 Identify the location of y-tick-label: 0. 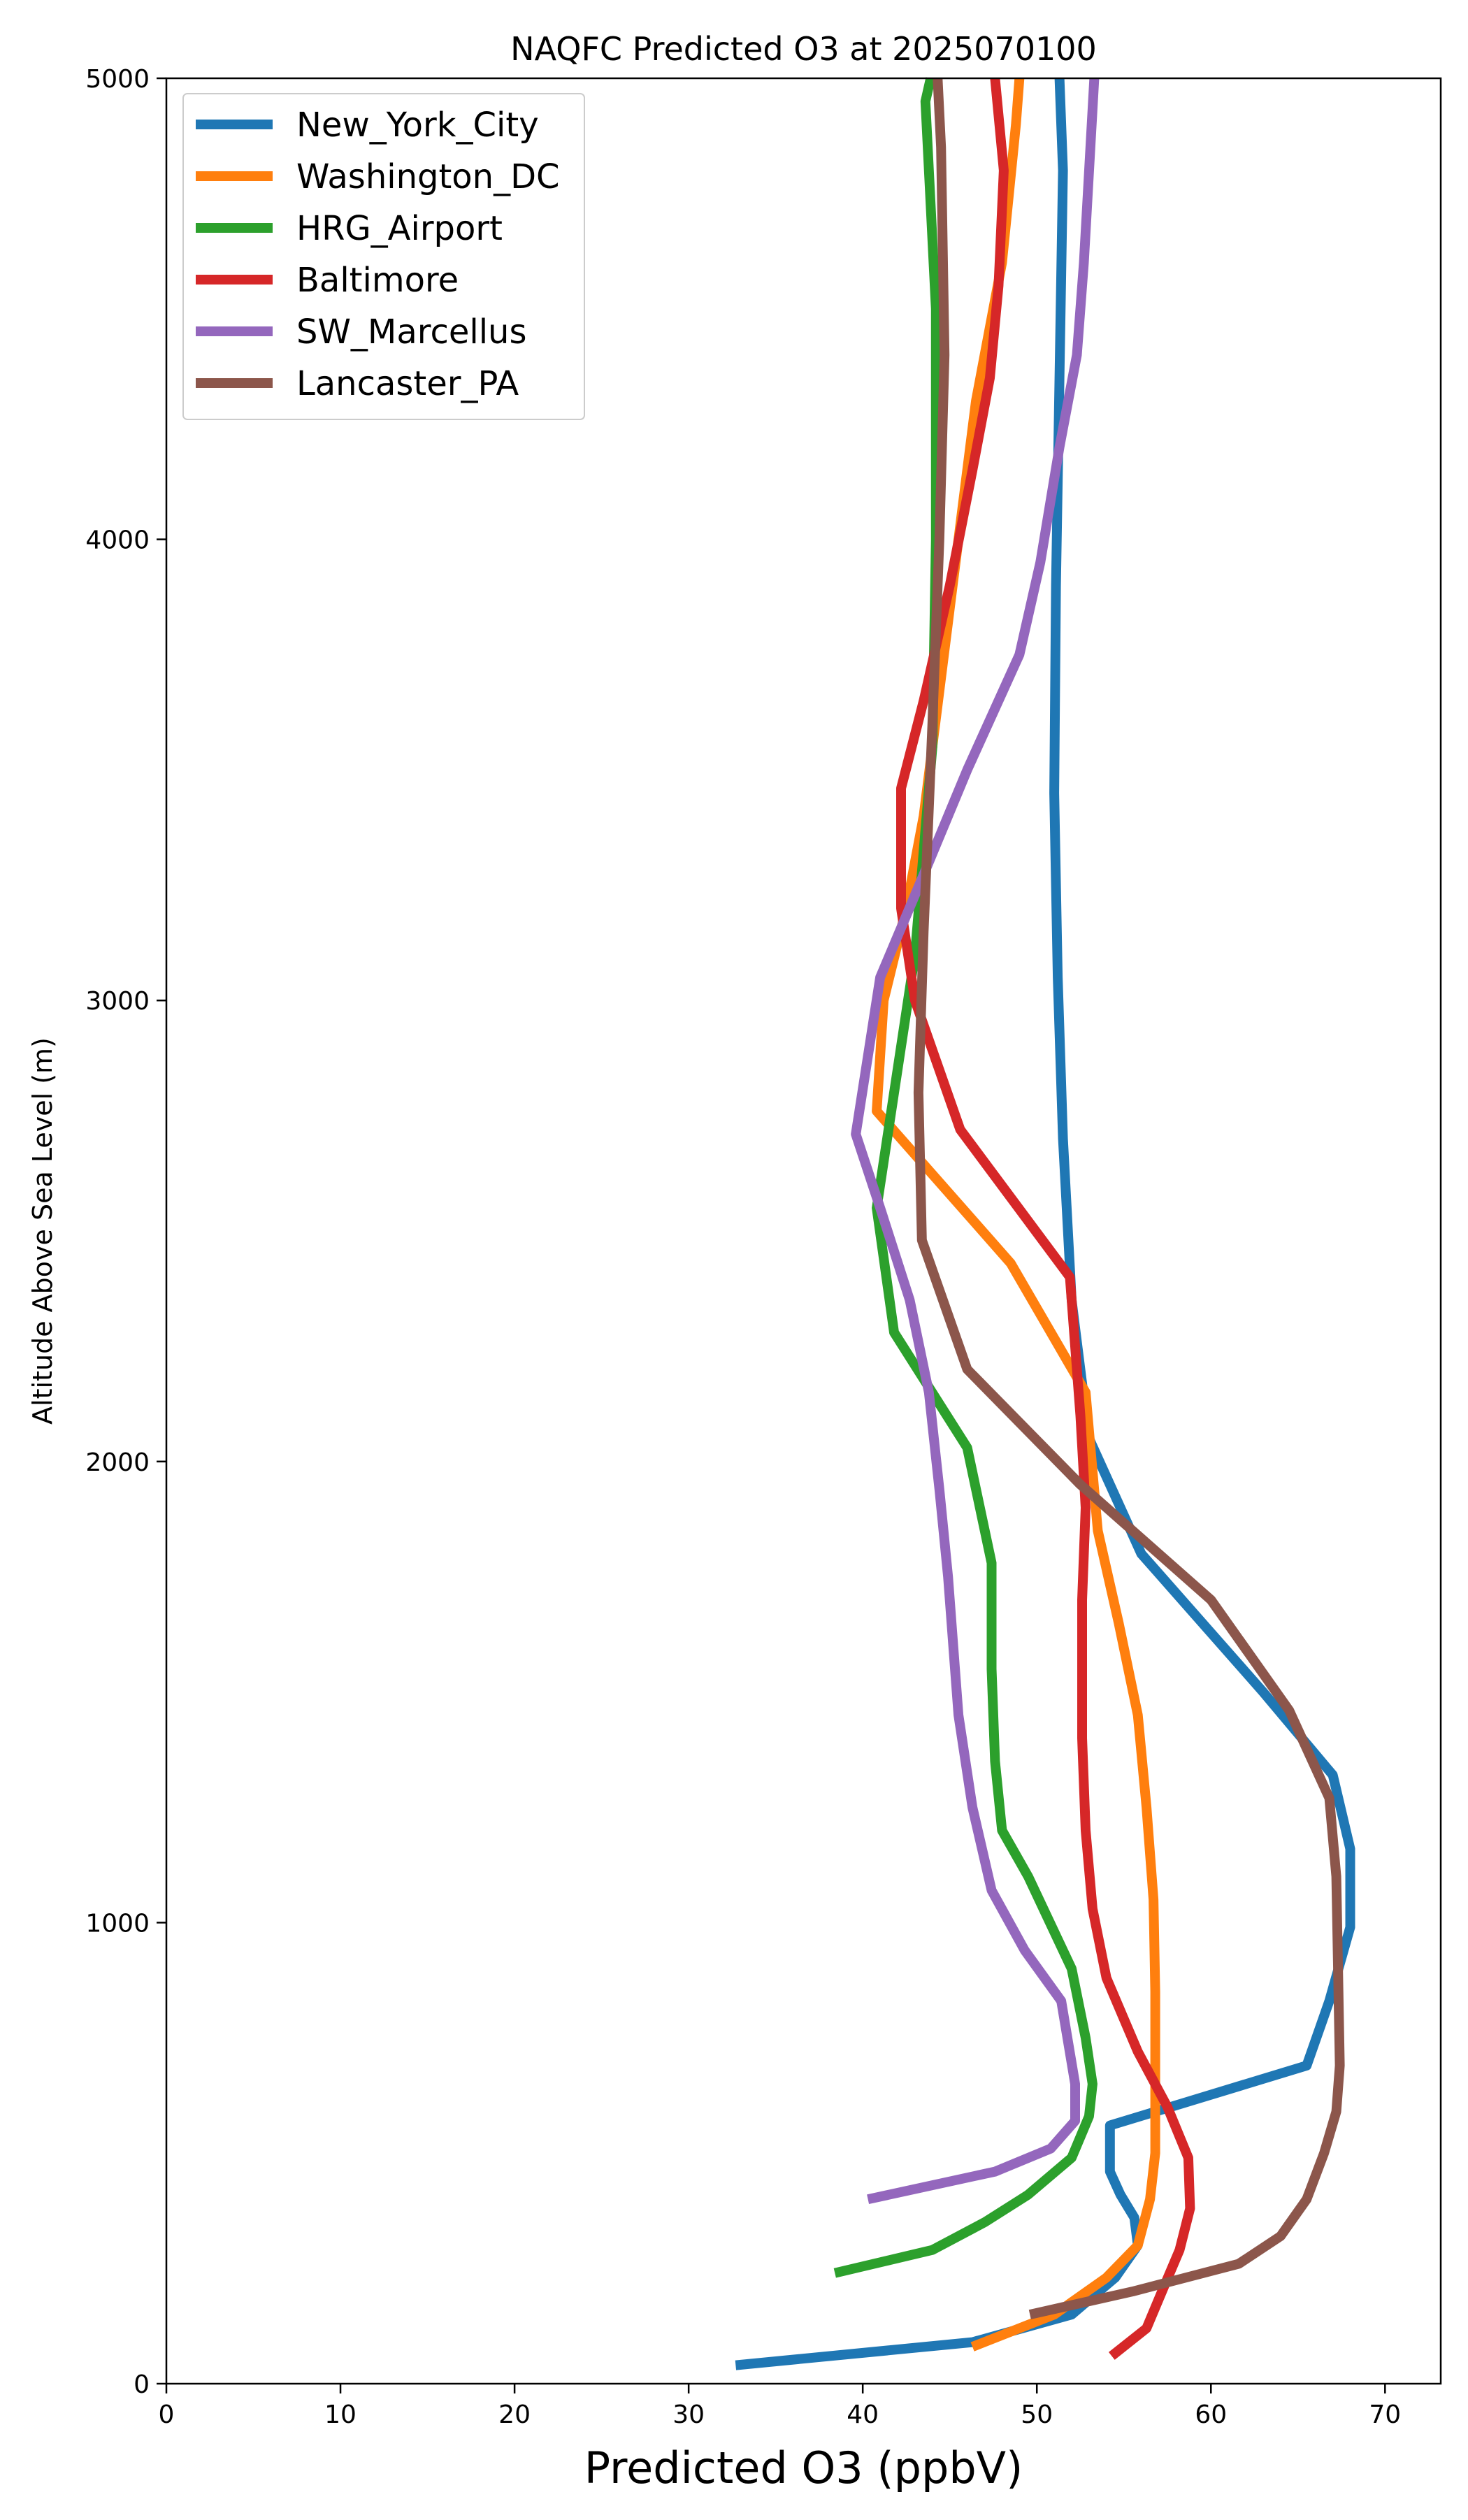
(142, 2384).